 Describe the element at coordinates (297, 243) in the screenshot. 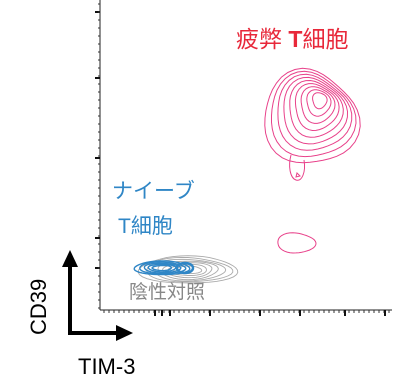

I see `exhausted-contour-small` at that location.